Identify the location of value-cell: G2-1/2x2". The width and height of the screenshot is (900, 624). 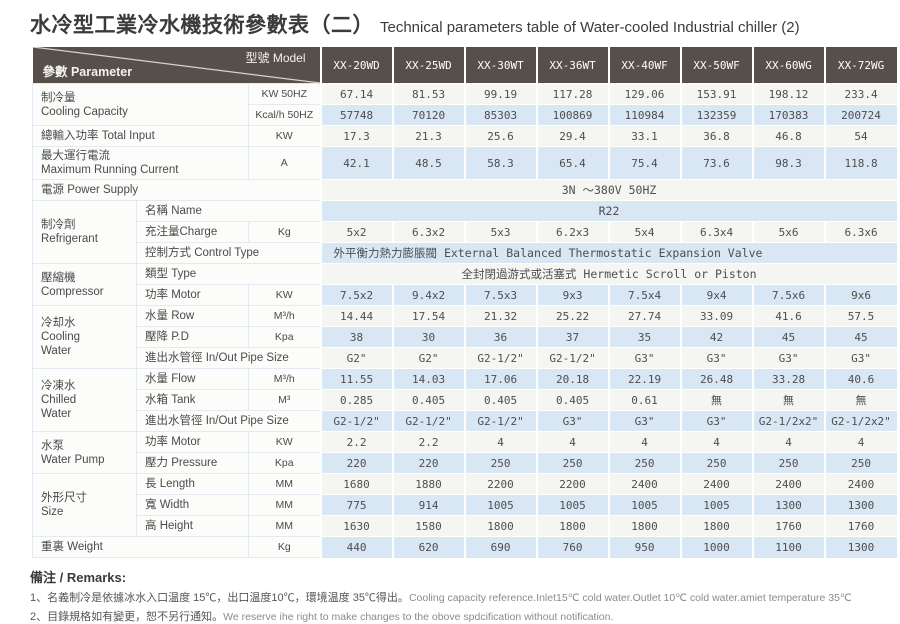
(860, 421).